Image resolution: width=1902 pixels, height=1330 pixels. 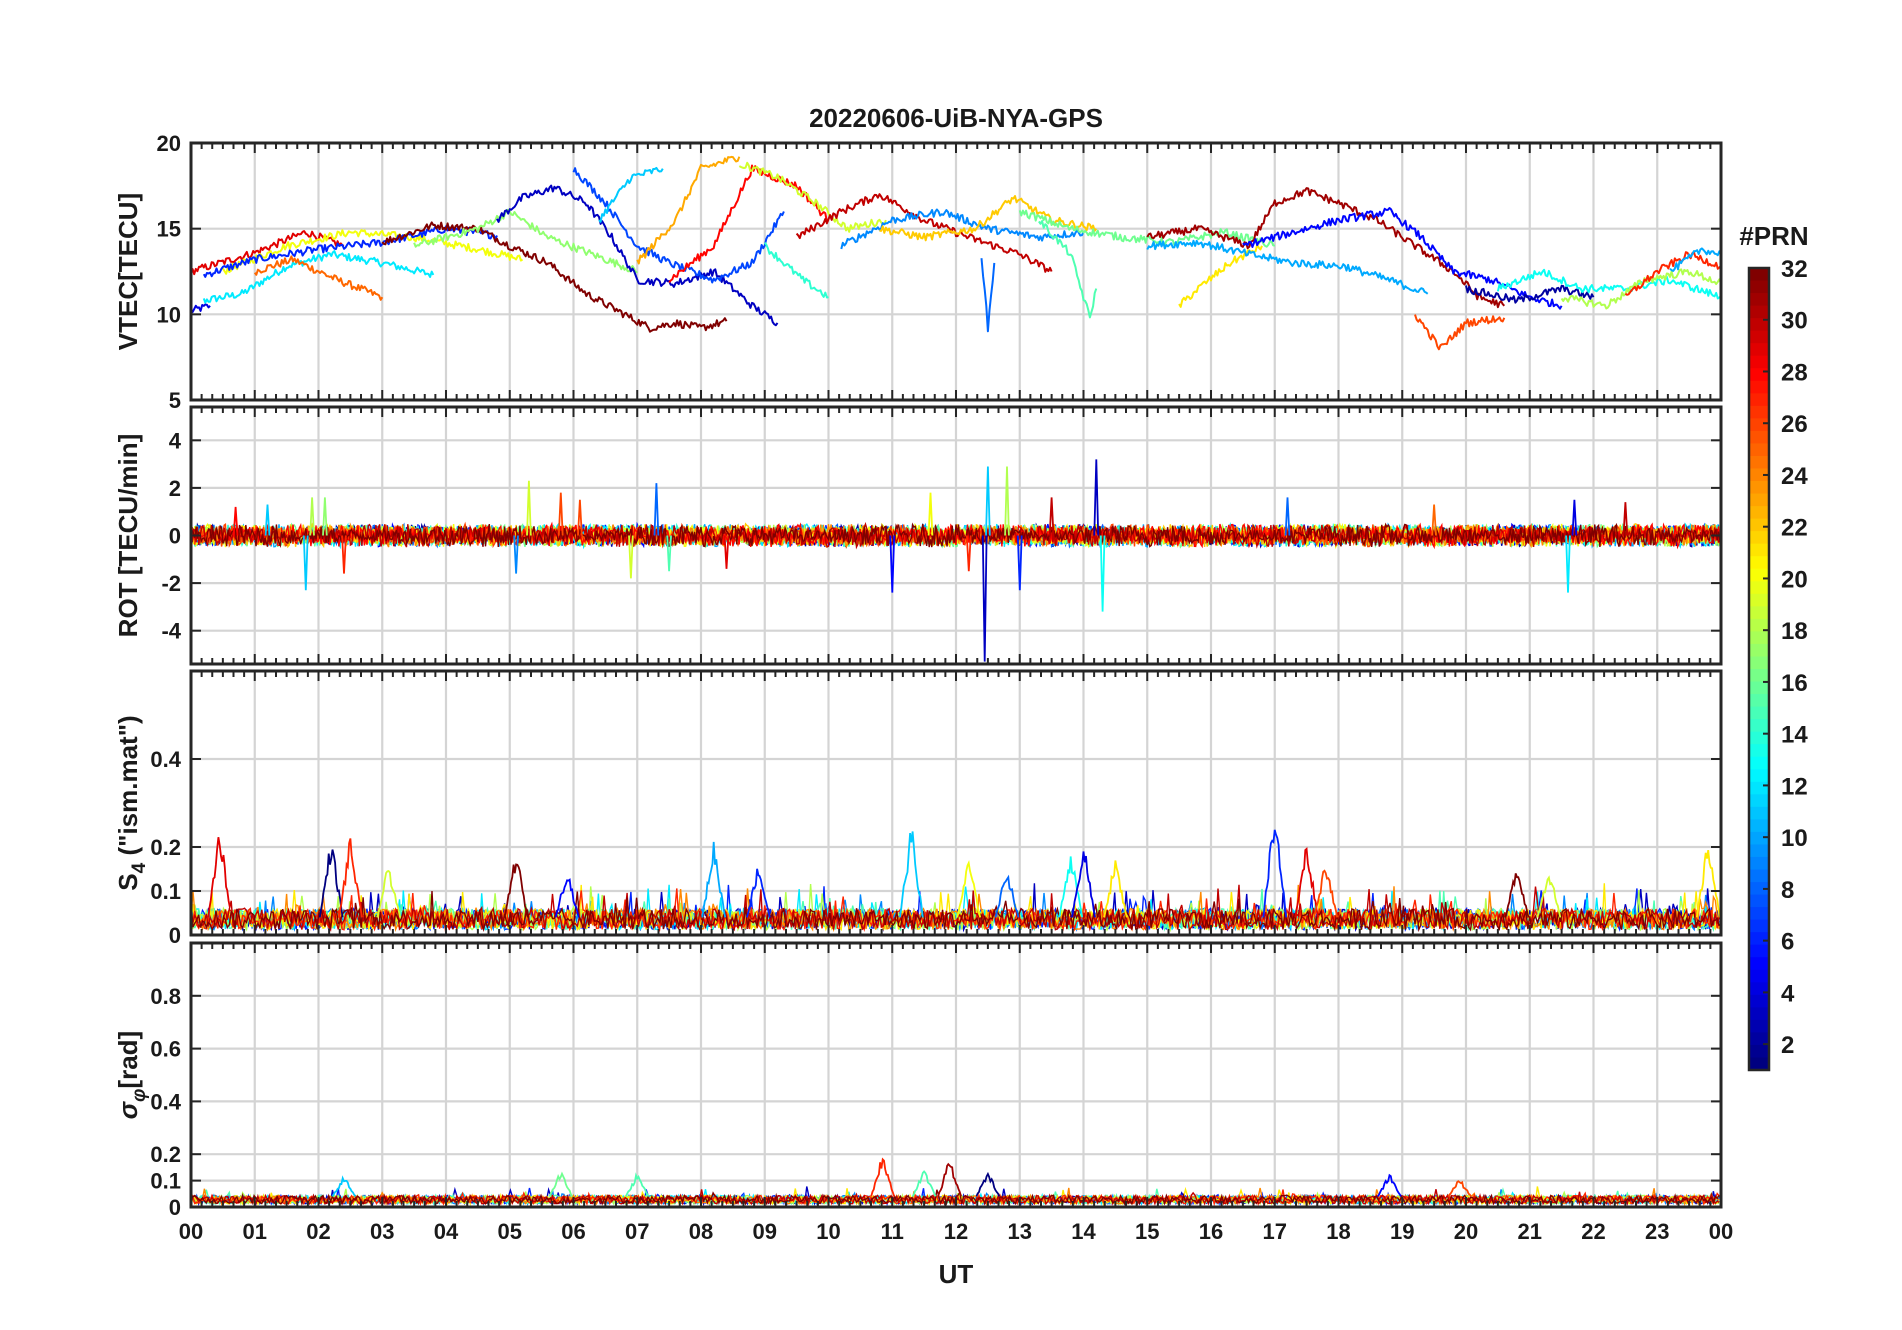 What do you see at coordinates (1773, 236) in the screenshot?
I see `colorbar-label: #PRN` at bounding box center [1773, 236].